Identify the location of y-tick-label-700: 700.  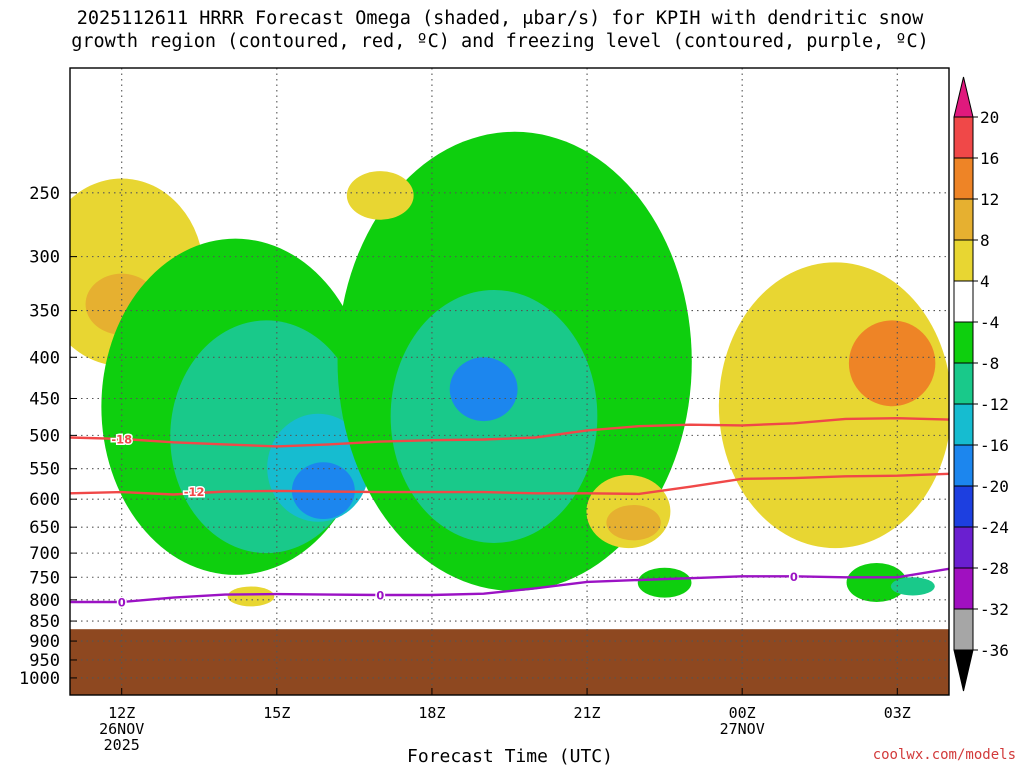
(44, 554).